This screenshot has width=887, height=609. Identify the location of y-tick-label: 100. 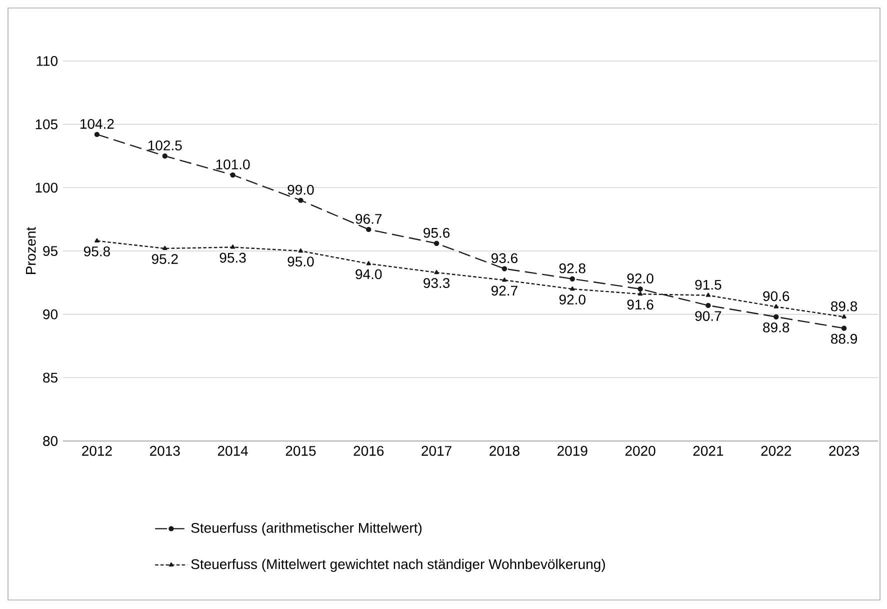
(47, 187).